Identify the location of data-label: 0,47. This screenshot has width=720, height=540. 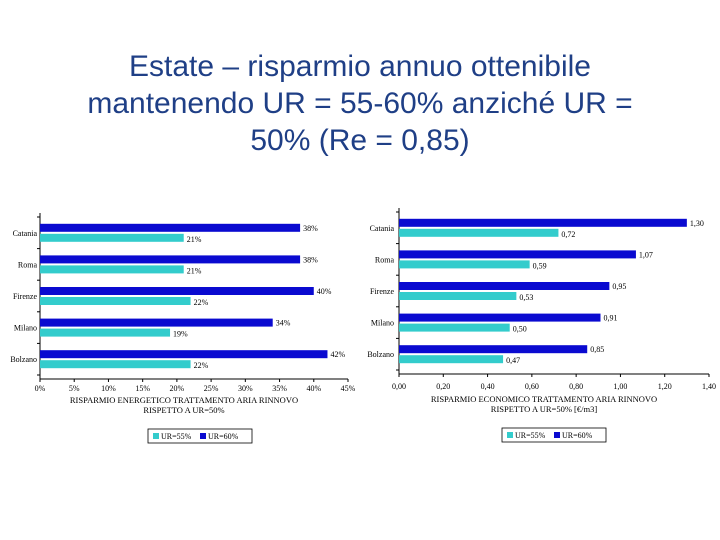
(513, 360).